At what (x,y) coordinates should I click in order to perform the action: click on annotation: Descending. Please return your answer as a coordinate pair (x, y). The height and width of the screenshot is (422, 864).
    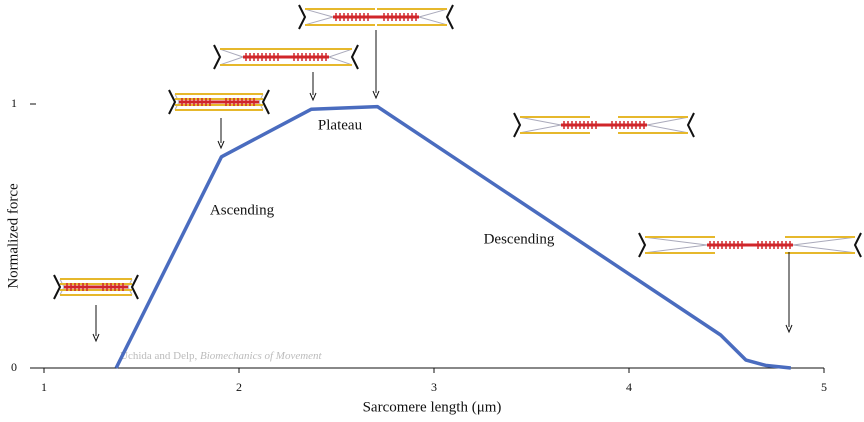
    Looking at the image, I should click on (519, 239).